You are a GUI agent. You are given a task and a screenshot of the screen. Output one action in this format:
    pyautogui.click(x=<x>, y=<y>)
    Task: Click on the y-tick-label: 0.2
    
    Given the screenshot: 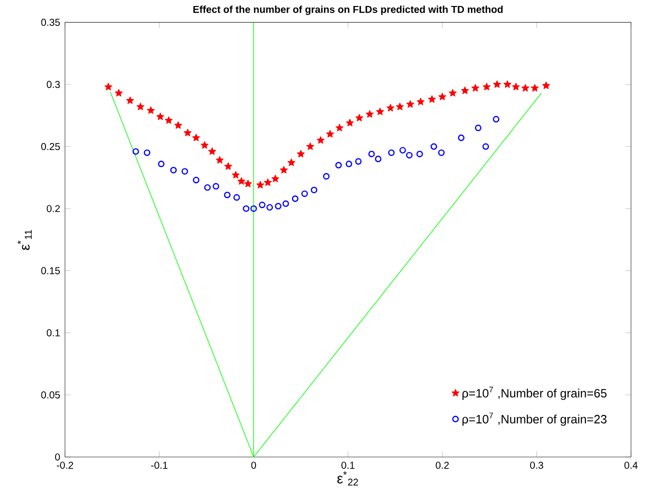 What is the action you would take?
    pyautogui.click(x=53, y=208)
    